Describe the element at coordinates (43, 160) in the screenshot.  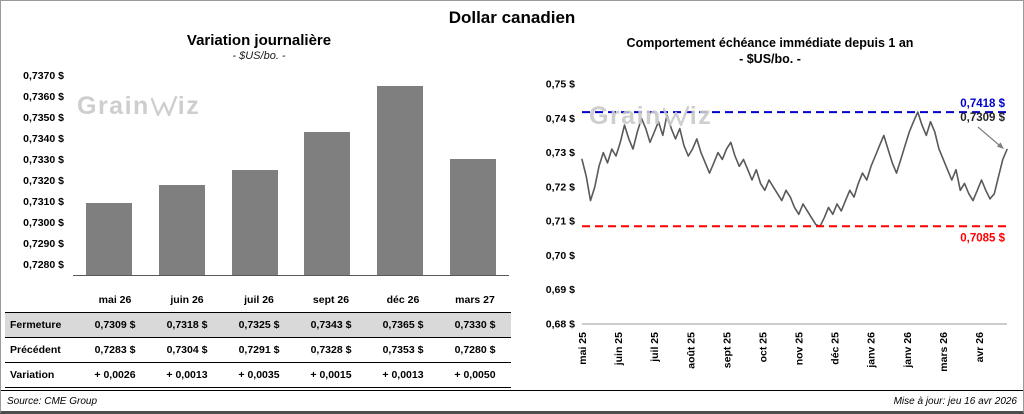
I see `y-axis-tick-label: 0,7330 $` at that location.